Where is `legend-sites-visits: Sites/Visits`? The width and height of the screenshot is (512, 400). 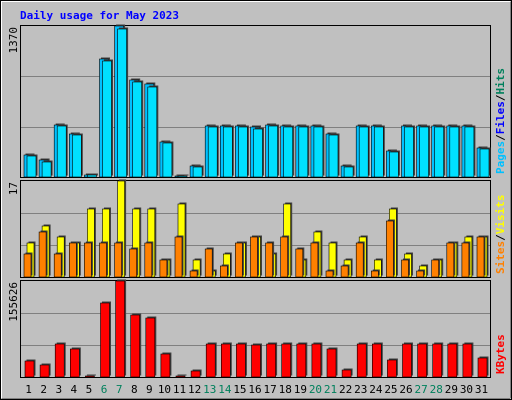 legend-sites-visits: Sites/Visits is located at coordinates (500, 235).